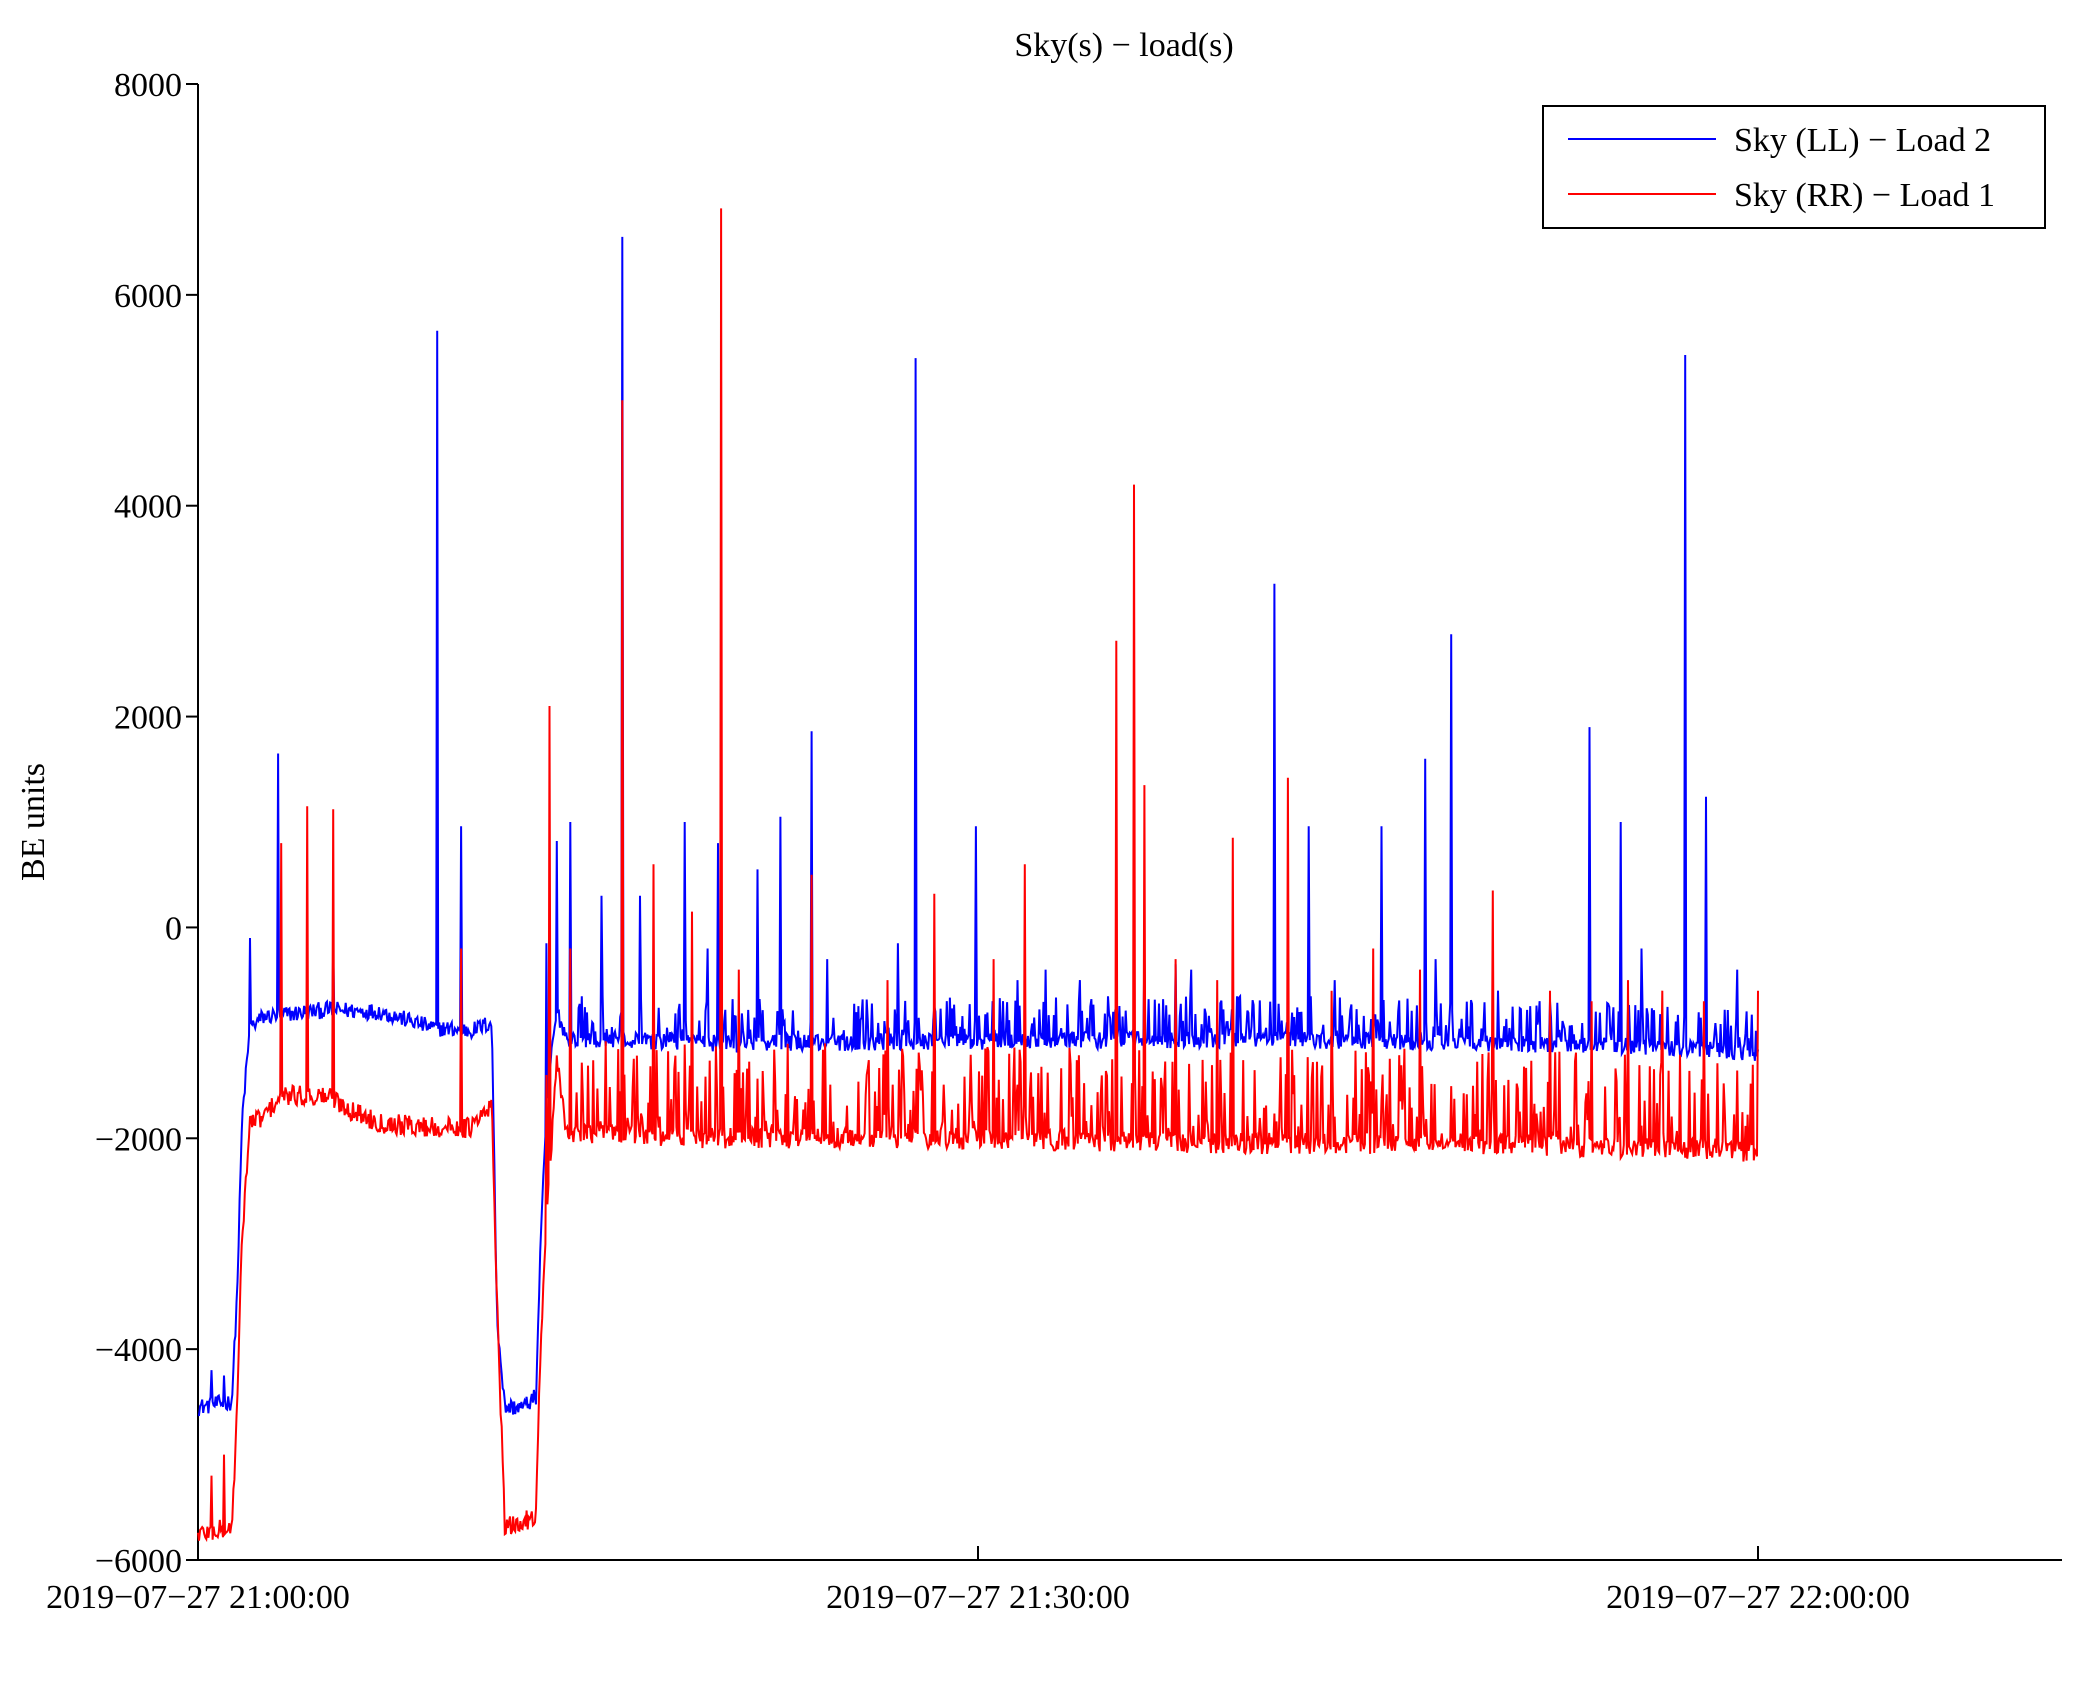 The image size is (2083, 1683). I want to click on y-tick-label: 6000, so click(148, 296).